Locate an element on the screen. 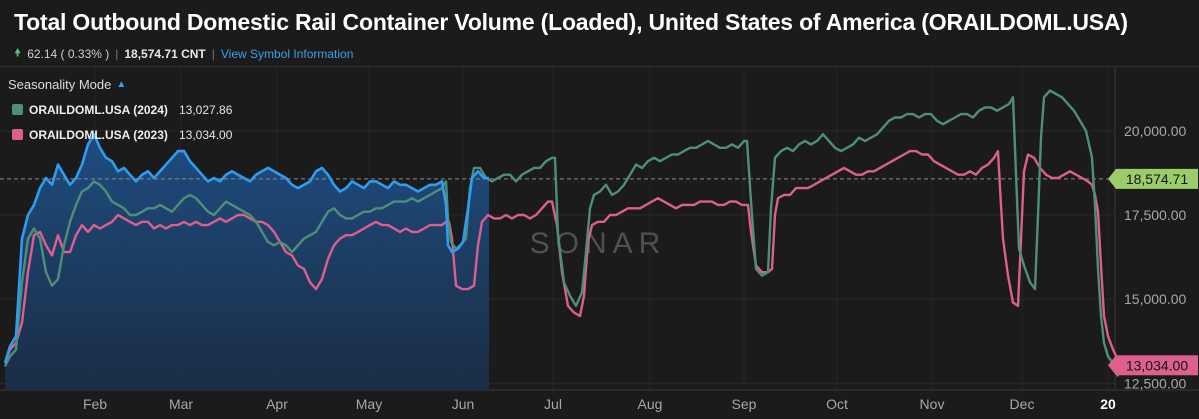  legend-item-2024: ORAILDOML.USA (2024) 13,027.86 is located at coordinates (120, 109).